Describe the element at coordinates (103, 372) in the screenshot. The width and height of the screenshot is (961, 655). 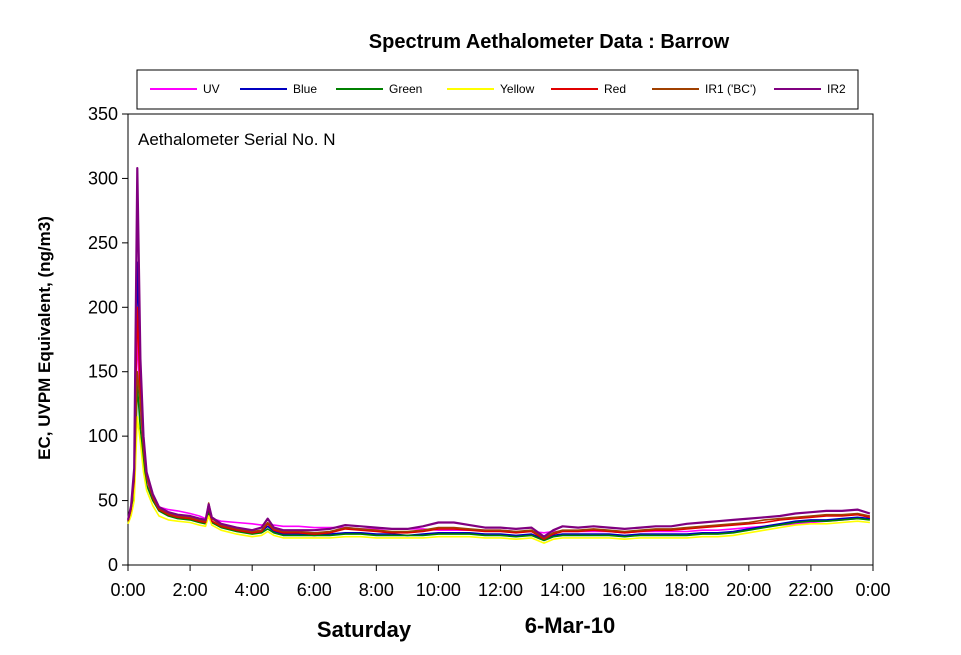
I see `y-tick-label: 150` at that location.